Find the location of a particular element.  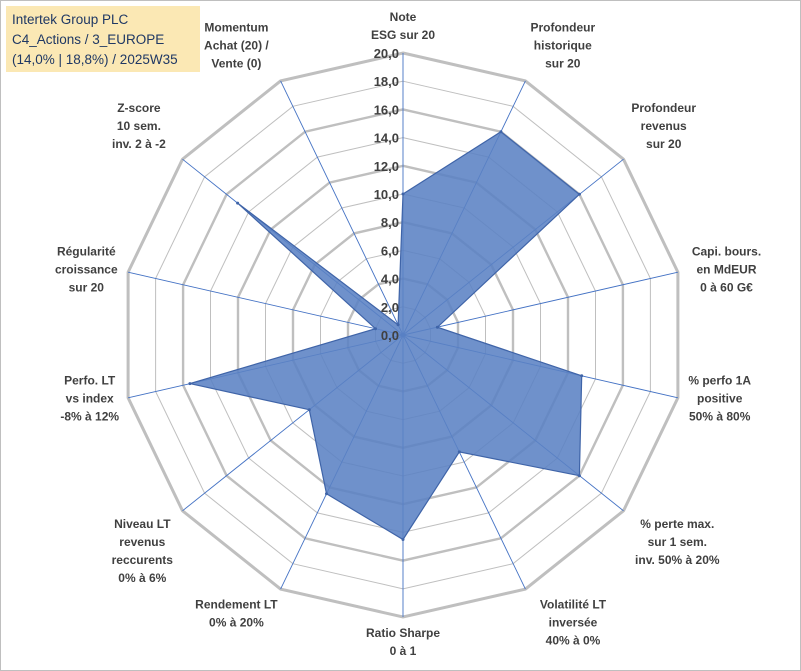

tick-label: 8,0 is located at coordinates (390, 222).